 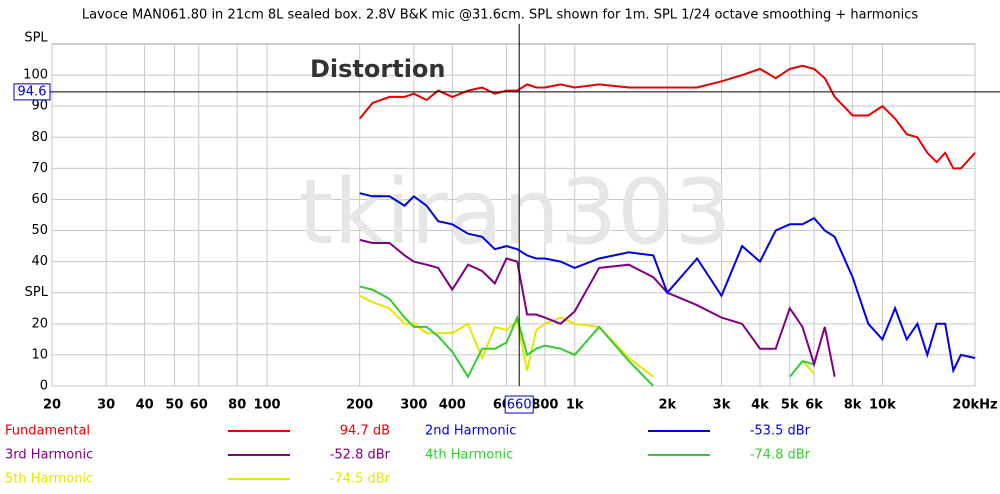 I want to click on x-tick-label: 300, so click(x=413, y=405).